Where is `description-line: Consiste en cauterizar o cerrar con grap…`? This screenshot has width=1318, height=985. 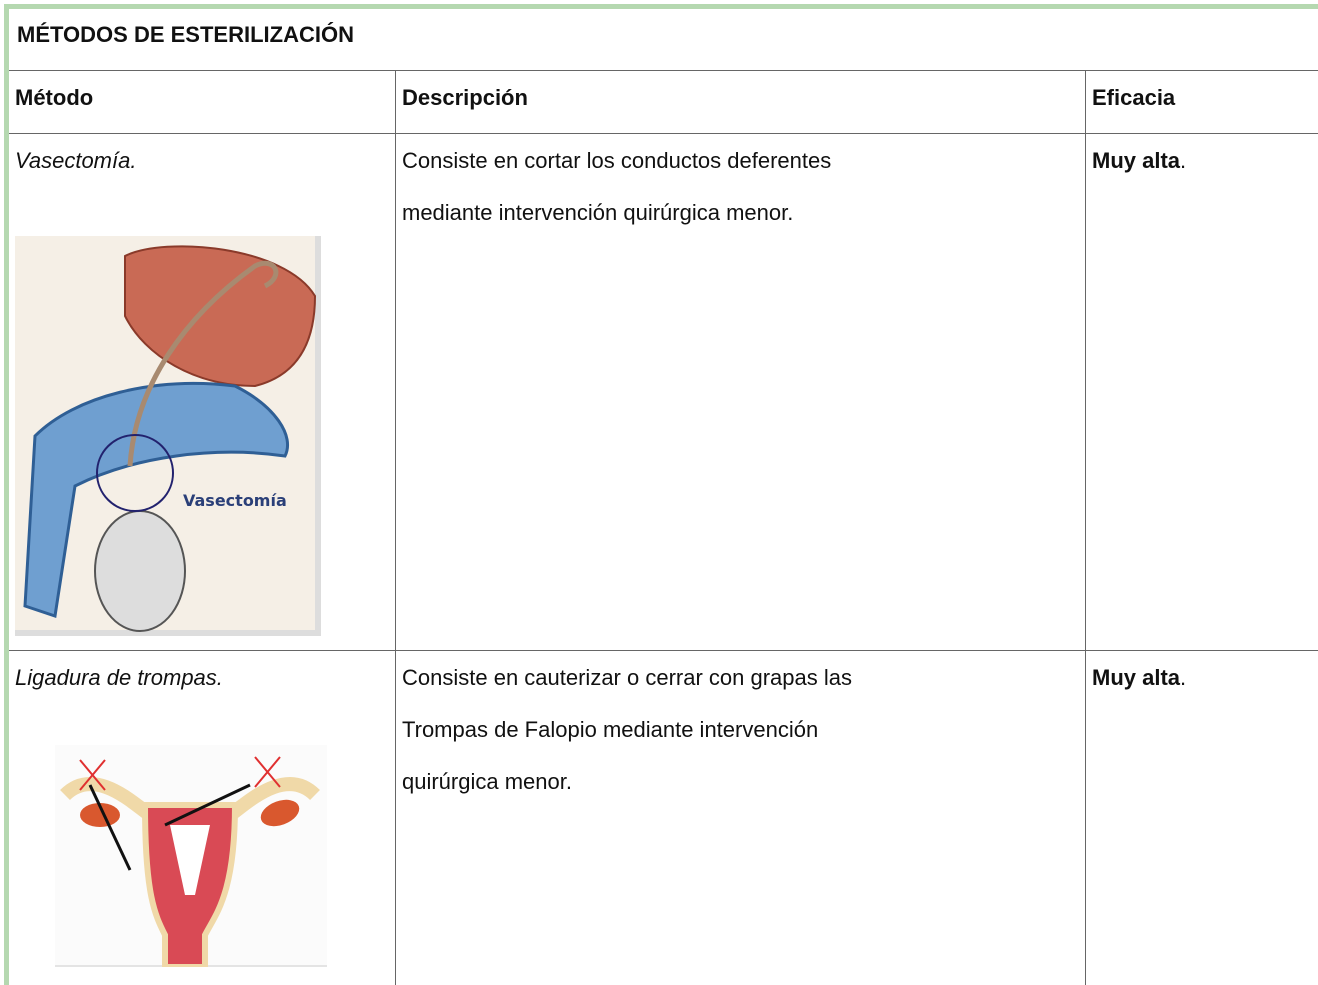 description-line: Consiste en cauterizar o cerrar con grap… is located at coordinates (627, 677).